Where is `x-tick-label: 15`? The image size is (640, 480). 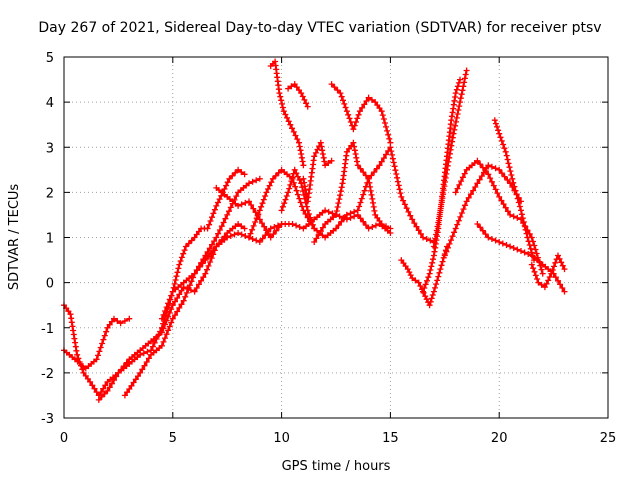
x-tick-label: 15 is located at coordinates (390, 438).